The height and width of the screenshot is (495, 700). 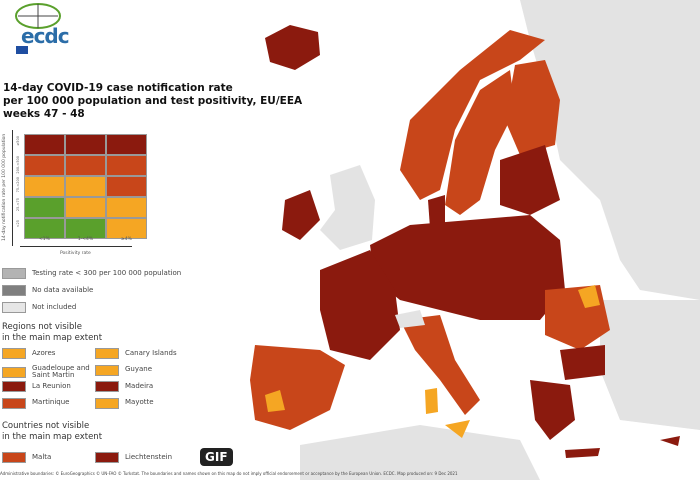 I want to click on legend-item: Not included, so click(x=39, y=307).